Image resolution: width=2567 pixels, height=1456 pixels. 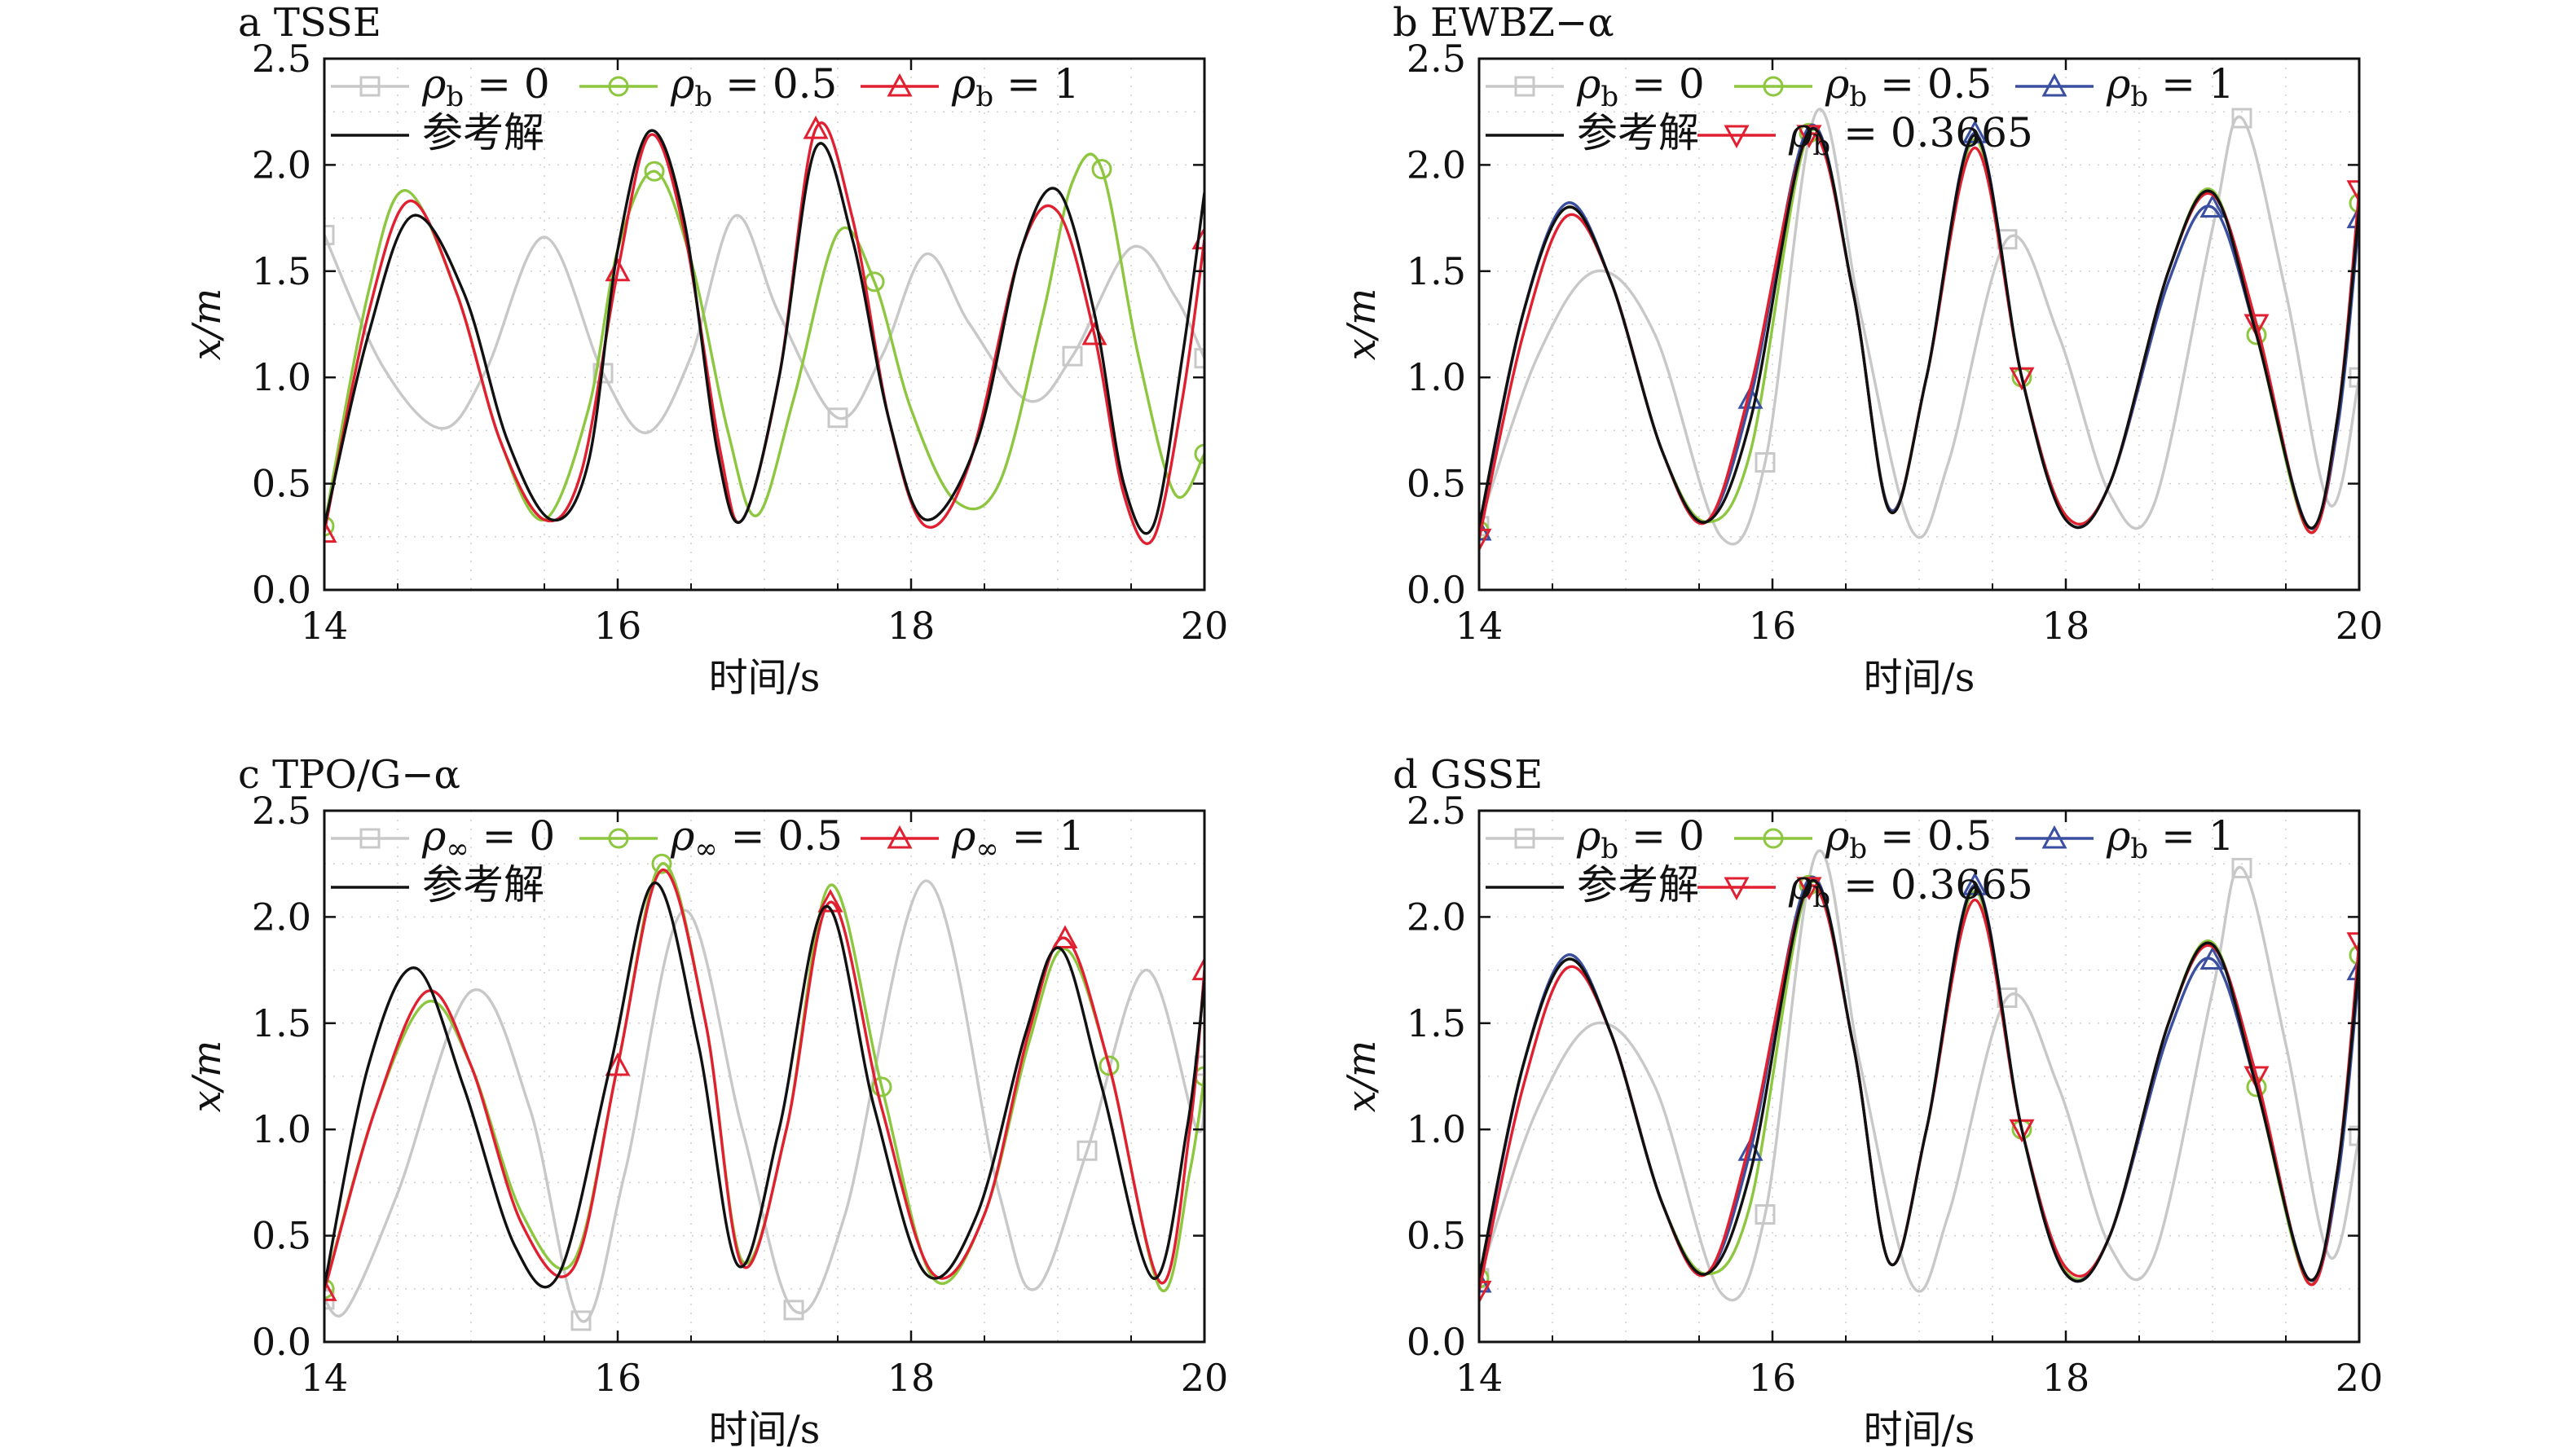 I want to click on x-tick-label: 20, so click(x=2360, y=1378).